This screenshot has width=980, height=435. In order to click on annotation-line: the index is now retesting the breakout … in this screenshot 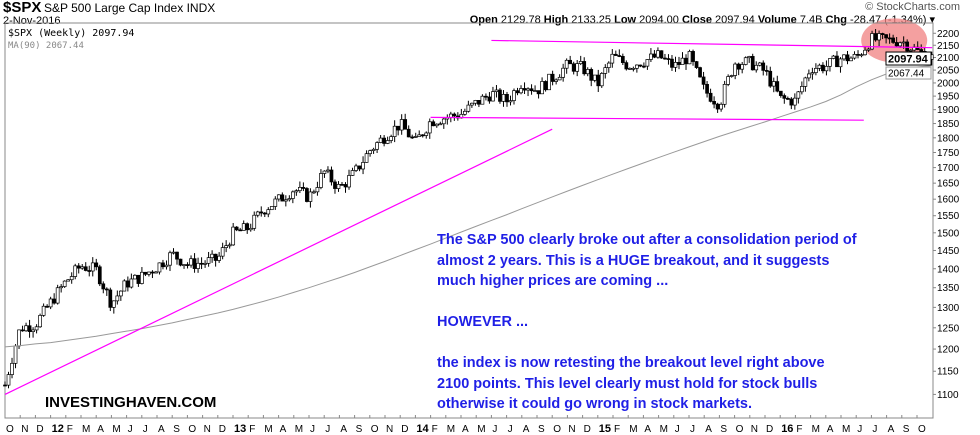, I will do `click(631, 363)`.